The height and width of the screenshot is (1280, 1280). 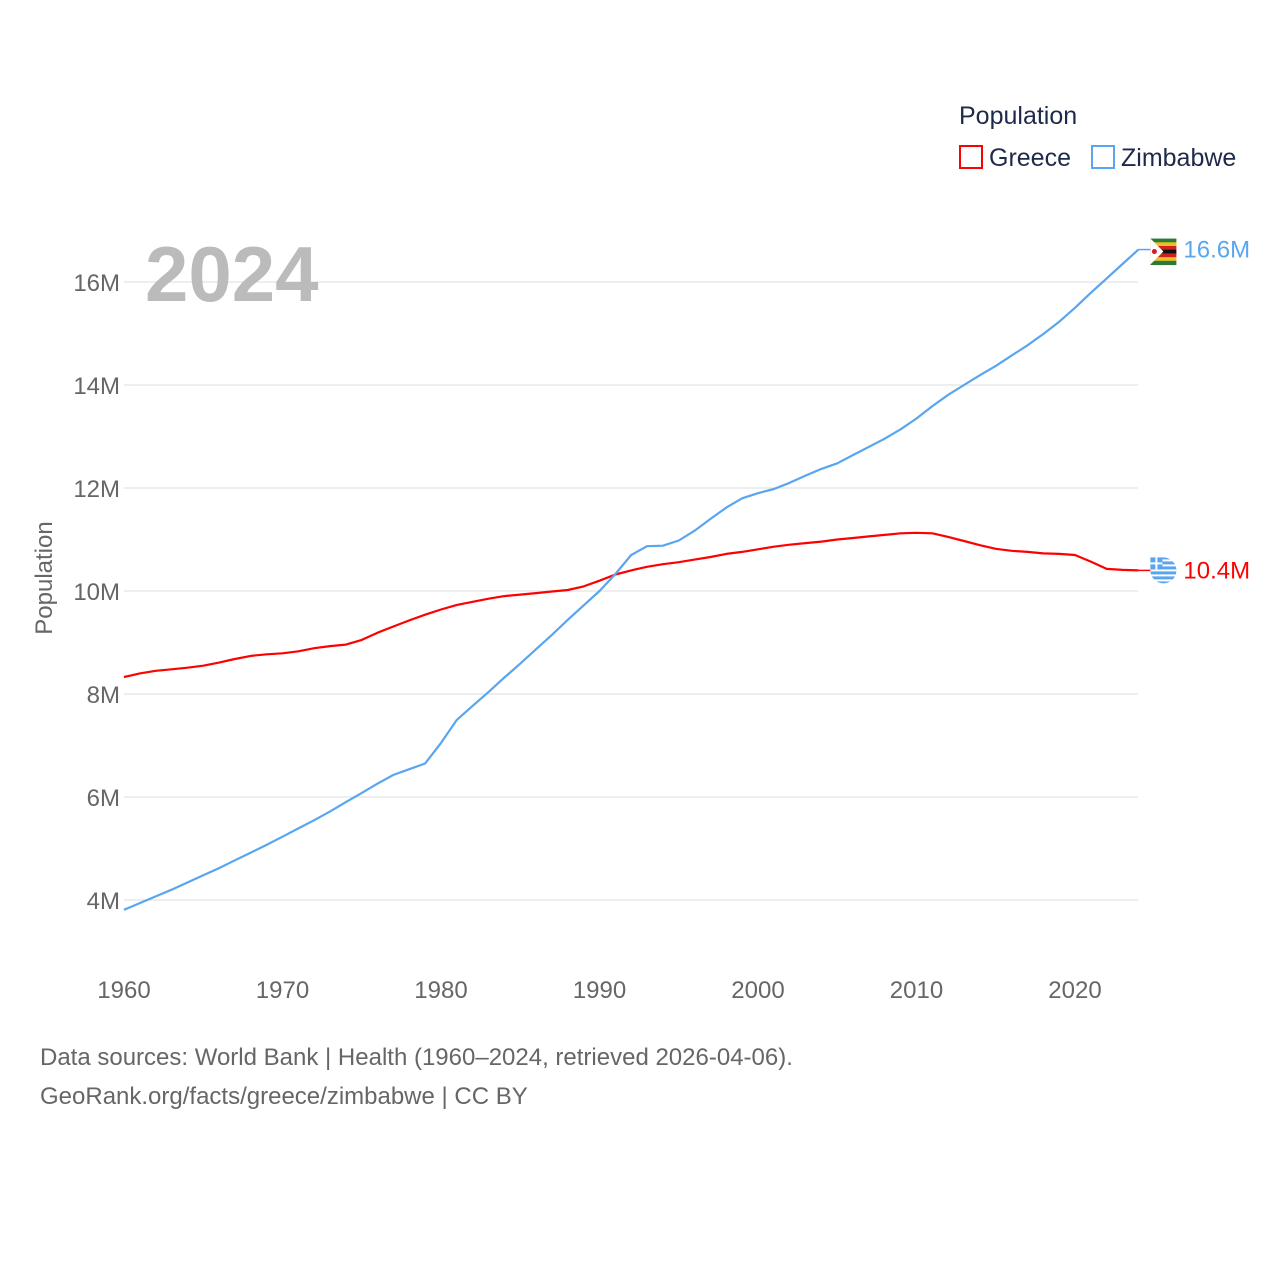 What do you see at coordinates (916, 990) in the screenshot?
I see `x-tick-label: 2010` at bounding box center [916, 990].